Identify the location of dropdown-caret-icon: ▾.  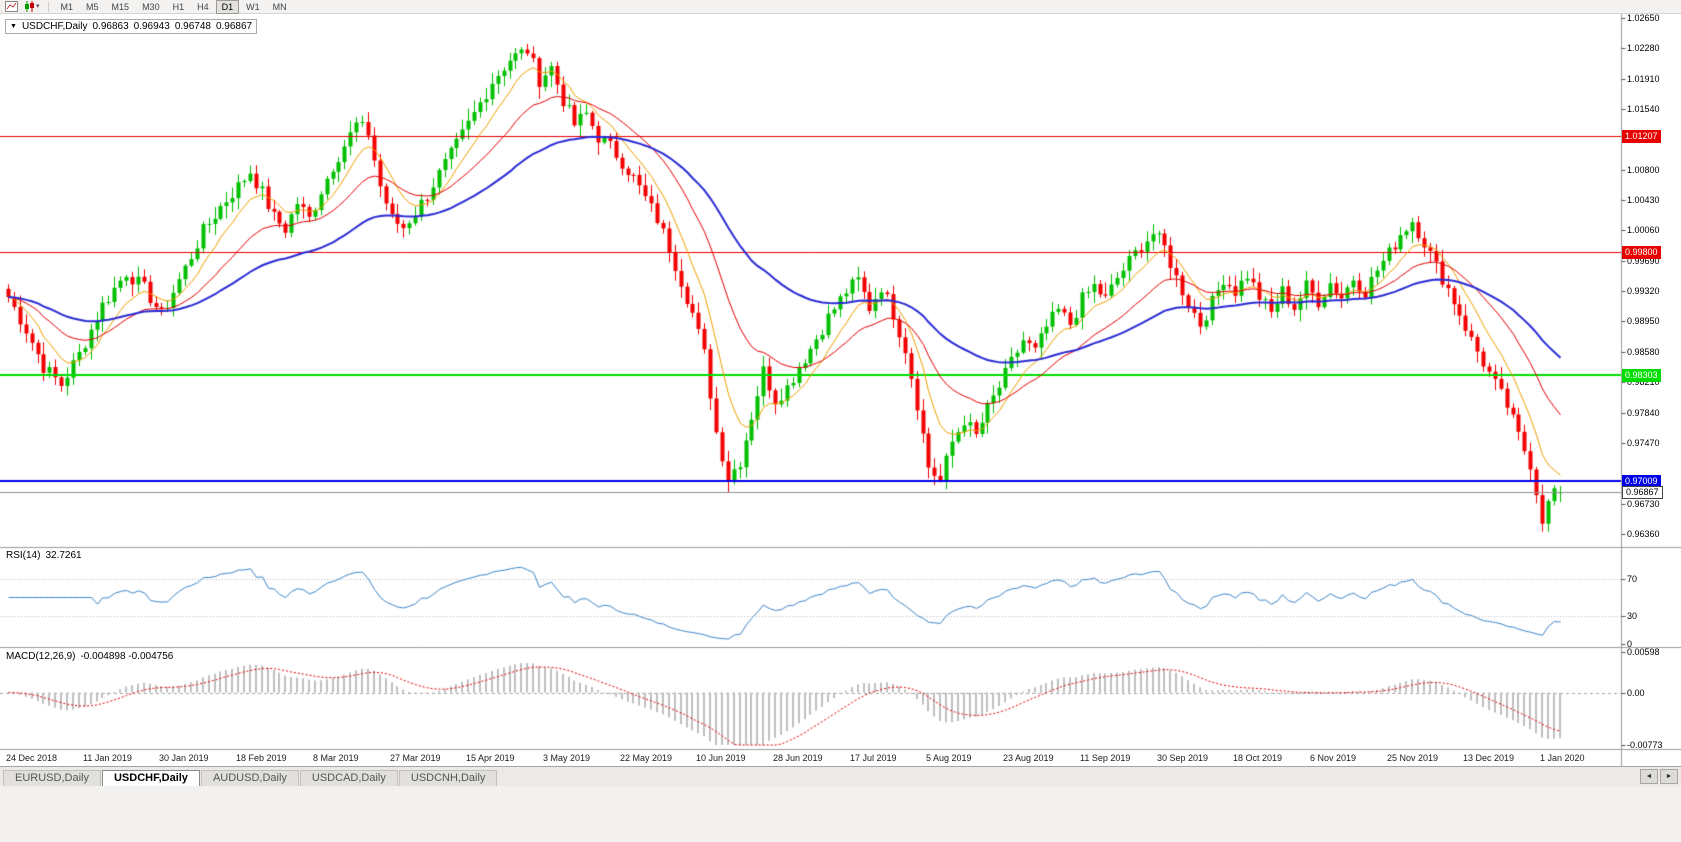
(38, 6).